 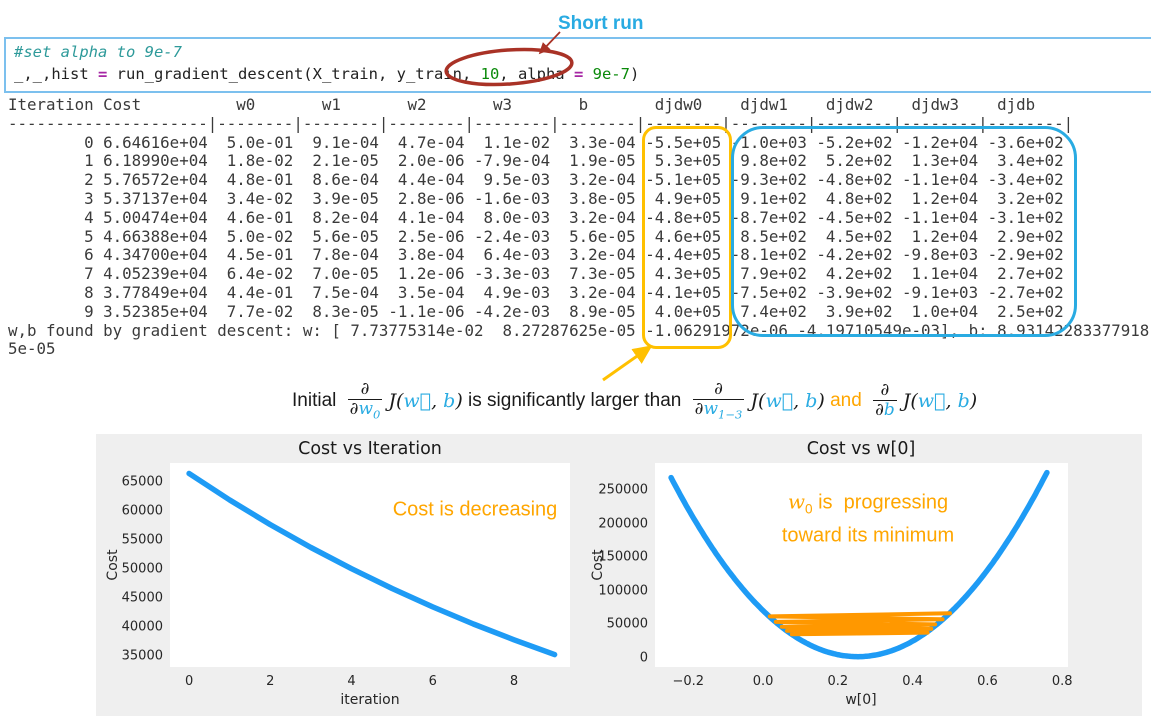 What do you see at coordinates (475, 509) in the screenshot?
I see `cost-decreasing-note: Cost is decreasing` at bounding box center [475, 509].